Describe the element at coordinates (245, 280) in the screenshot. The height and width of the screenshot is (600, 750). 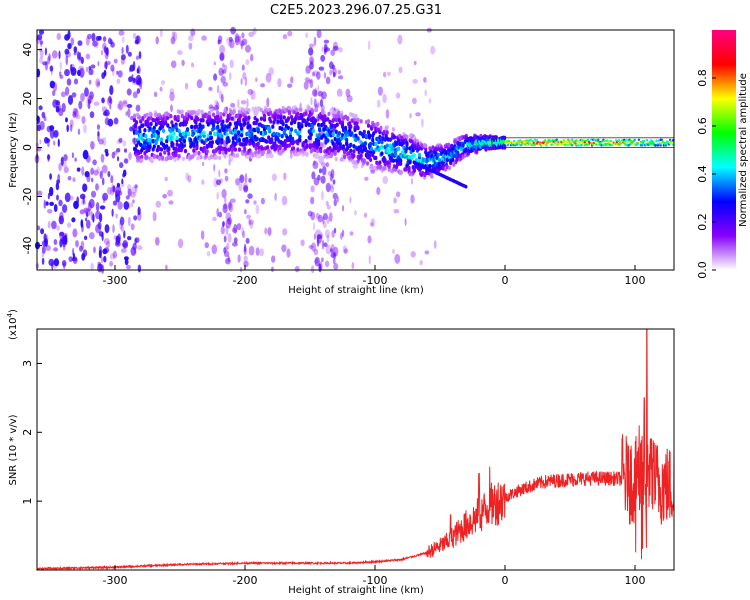
I see `spectrogram-x-tick-label: -200` at that location.